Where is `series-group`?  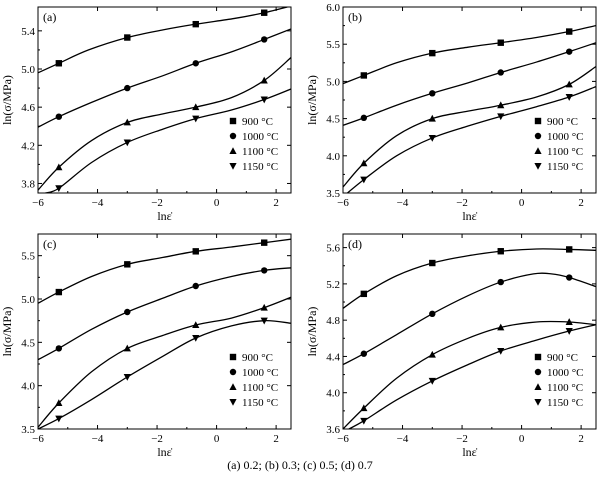
series-group is located at coordinates (469, 108).